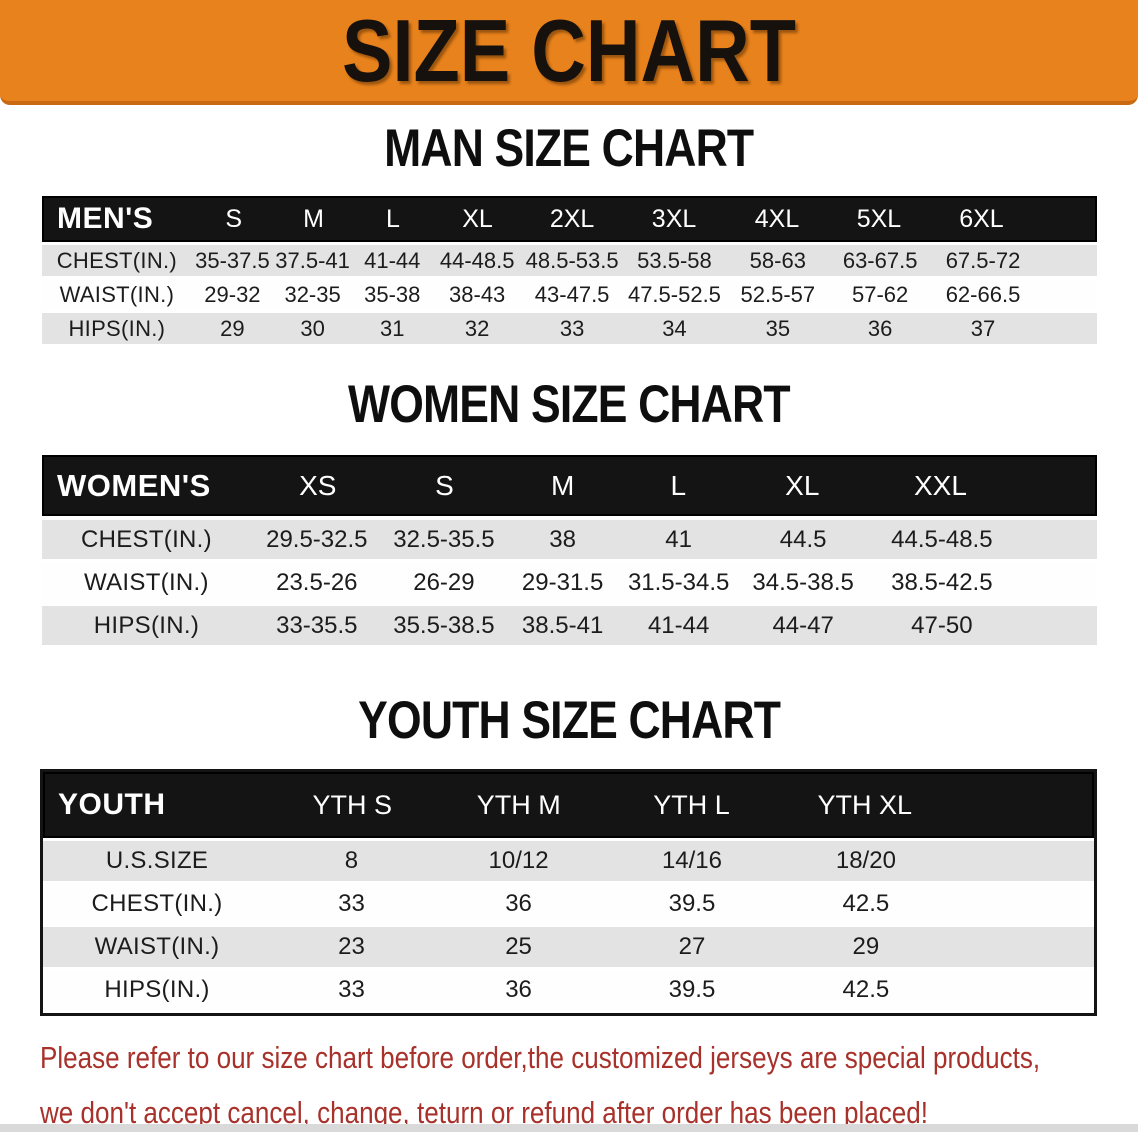 This screenshot has height=1132, width=1138. I want to click on youth-heading-text: YOUTH SIZE CHART, so click(569, 720).